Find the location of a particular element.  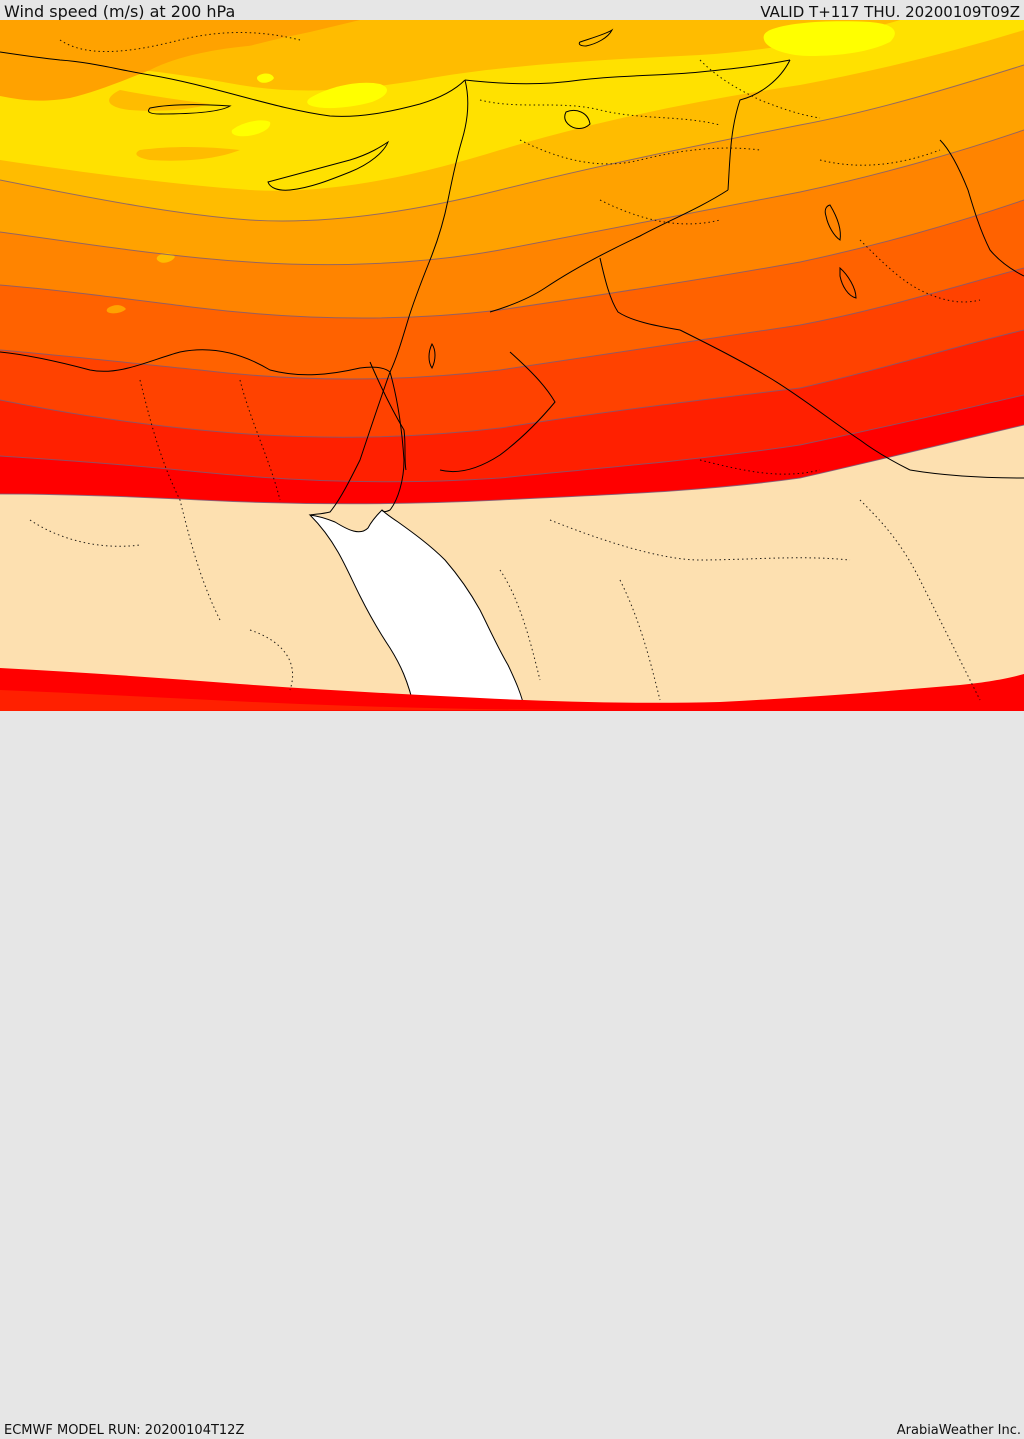

patch-amber-sm is located at coordinates (188, 154).